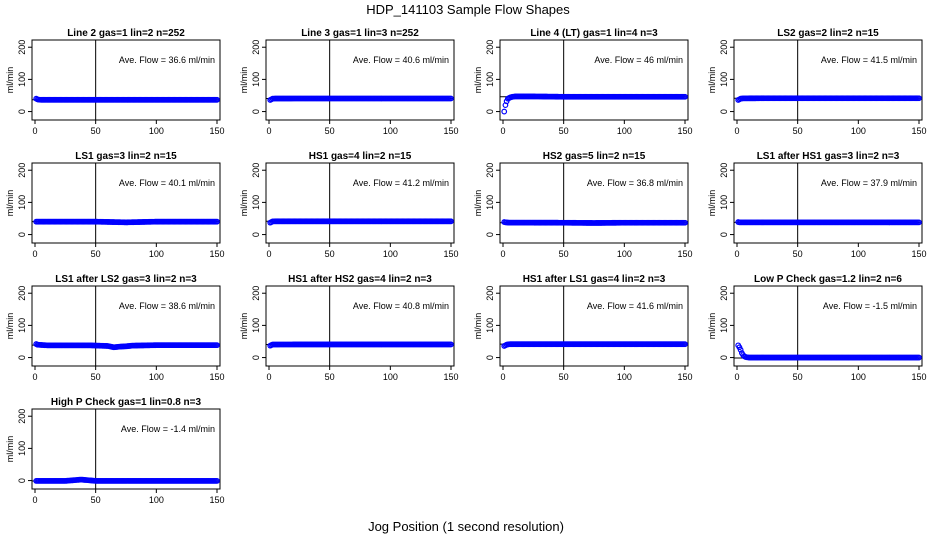 This screenshot has width=936, height=540. Describe the element at coordinates (635, 306) in the screenshot. I see `average-flow-annotation: Ave. Flow = 41.6 ml/min` at that location.